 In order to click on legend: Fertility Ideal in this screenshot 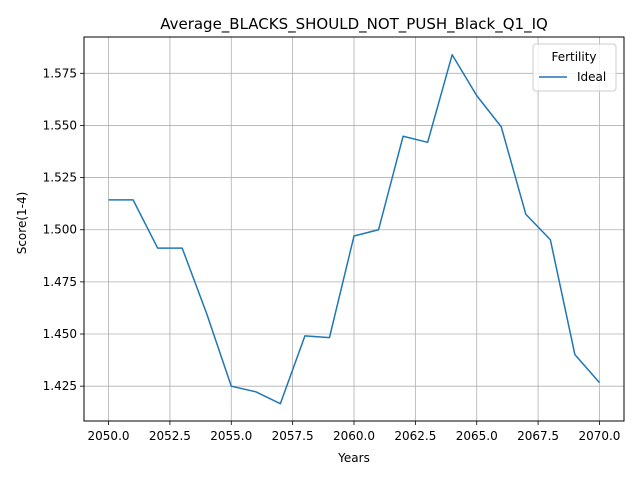, I will do `click(574, 67)`.